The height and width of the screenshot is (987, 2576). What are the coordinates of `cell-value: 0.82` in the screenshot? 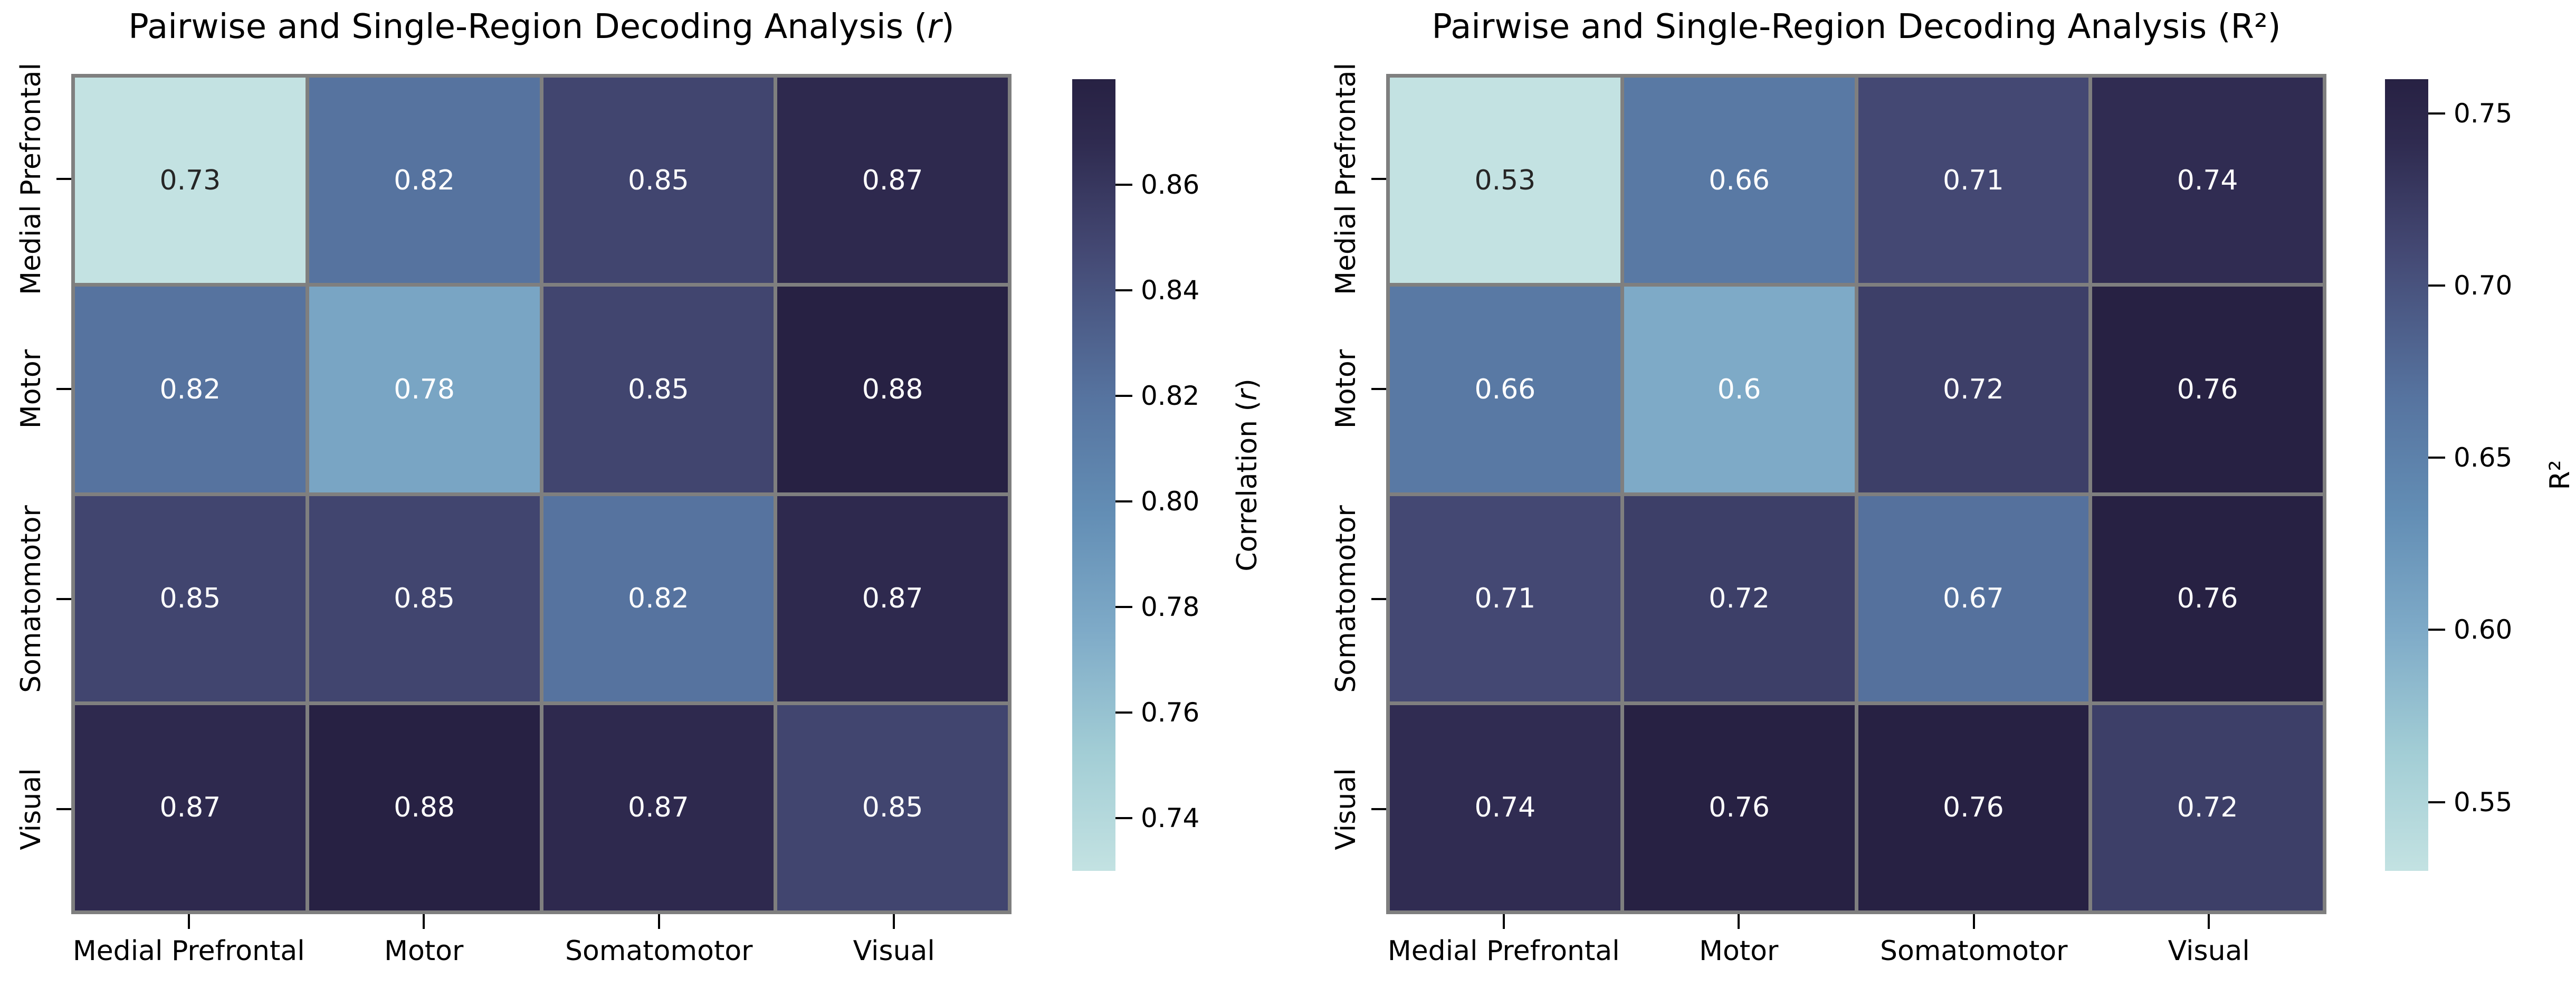 It's located at (658, 599).